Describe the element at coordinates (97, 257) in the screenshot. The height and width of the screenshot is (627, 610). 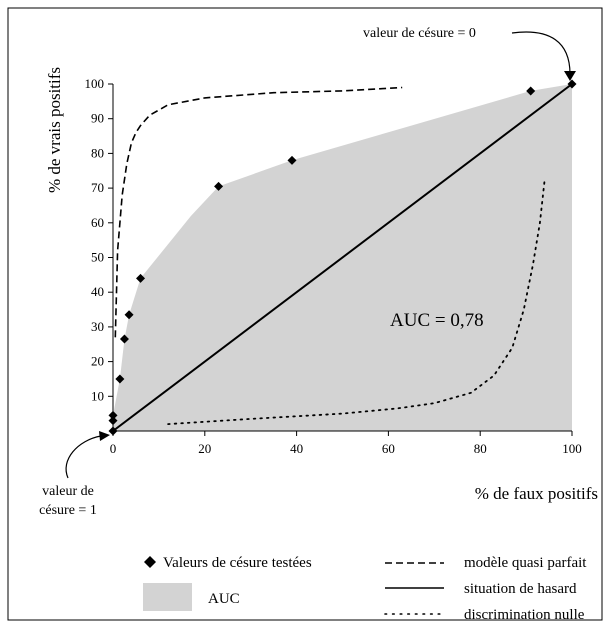
I see `y-tick-label: 50` at that location.